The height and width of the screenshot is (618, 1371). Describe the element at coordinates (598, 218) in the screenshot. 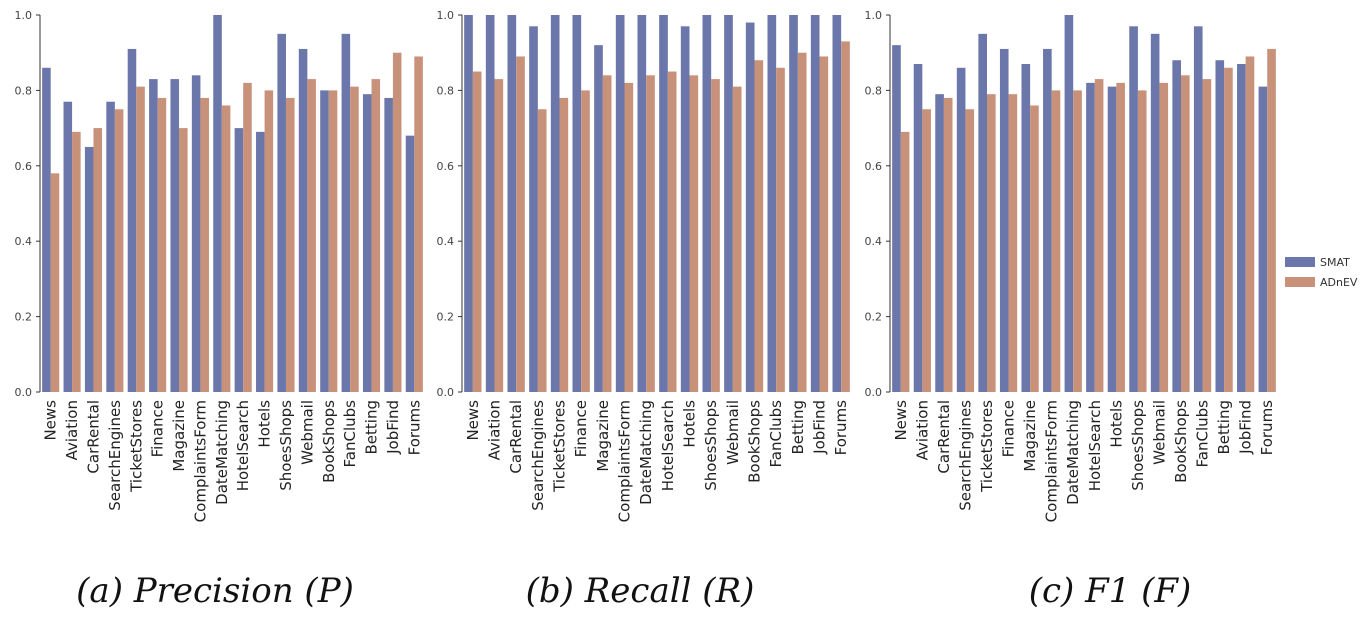

I see `bar-smat-magazine` at that location.